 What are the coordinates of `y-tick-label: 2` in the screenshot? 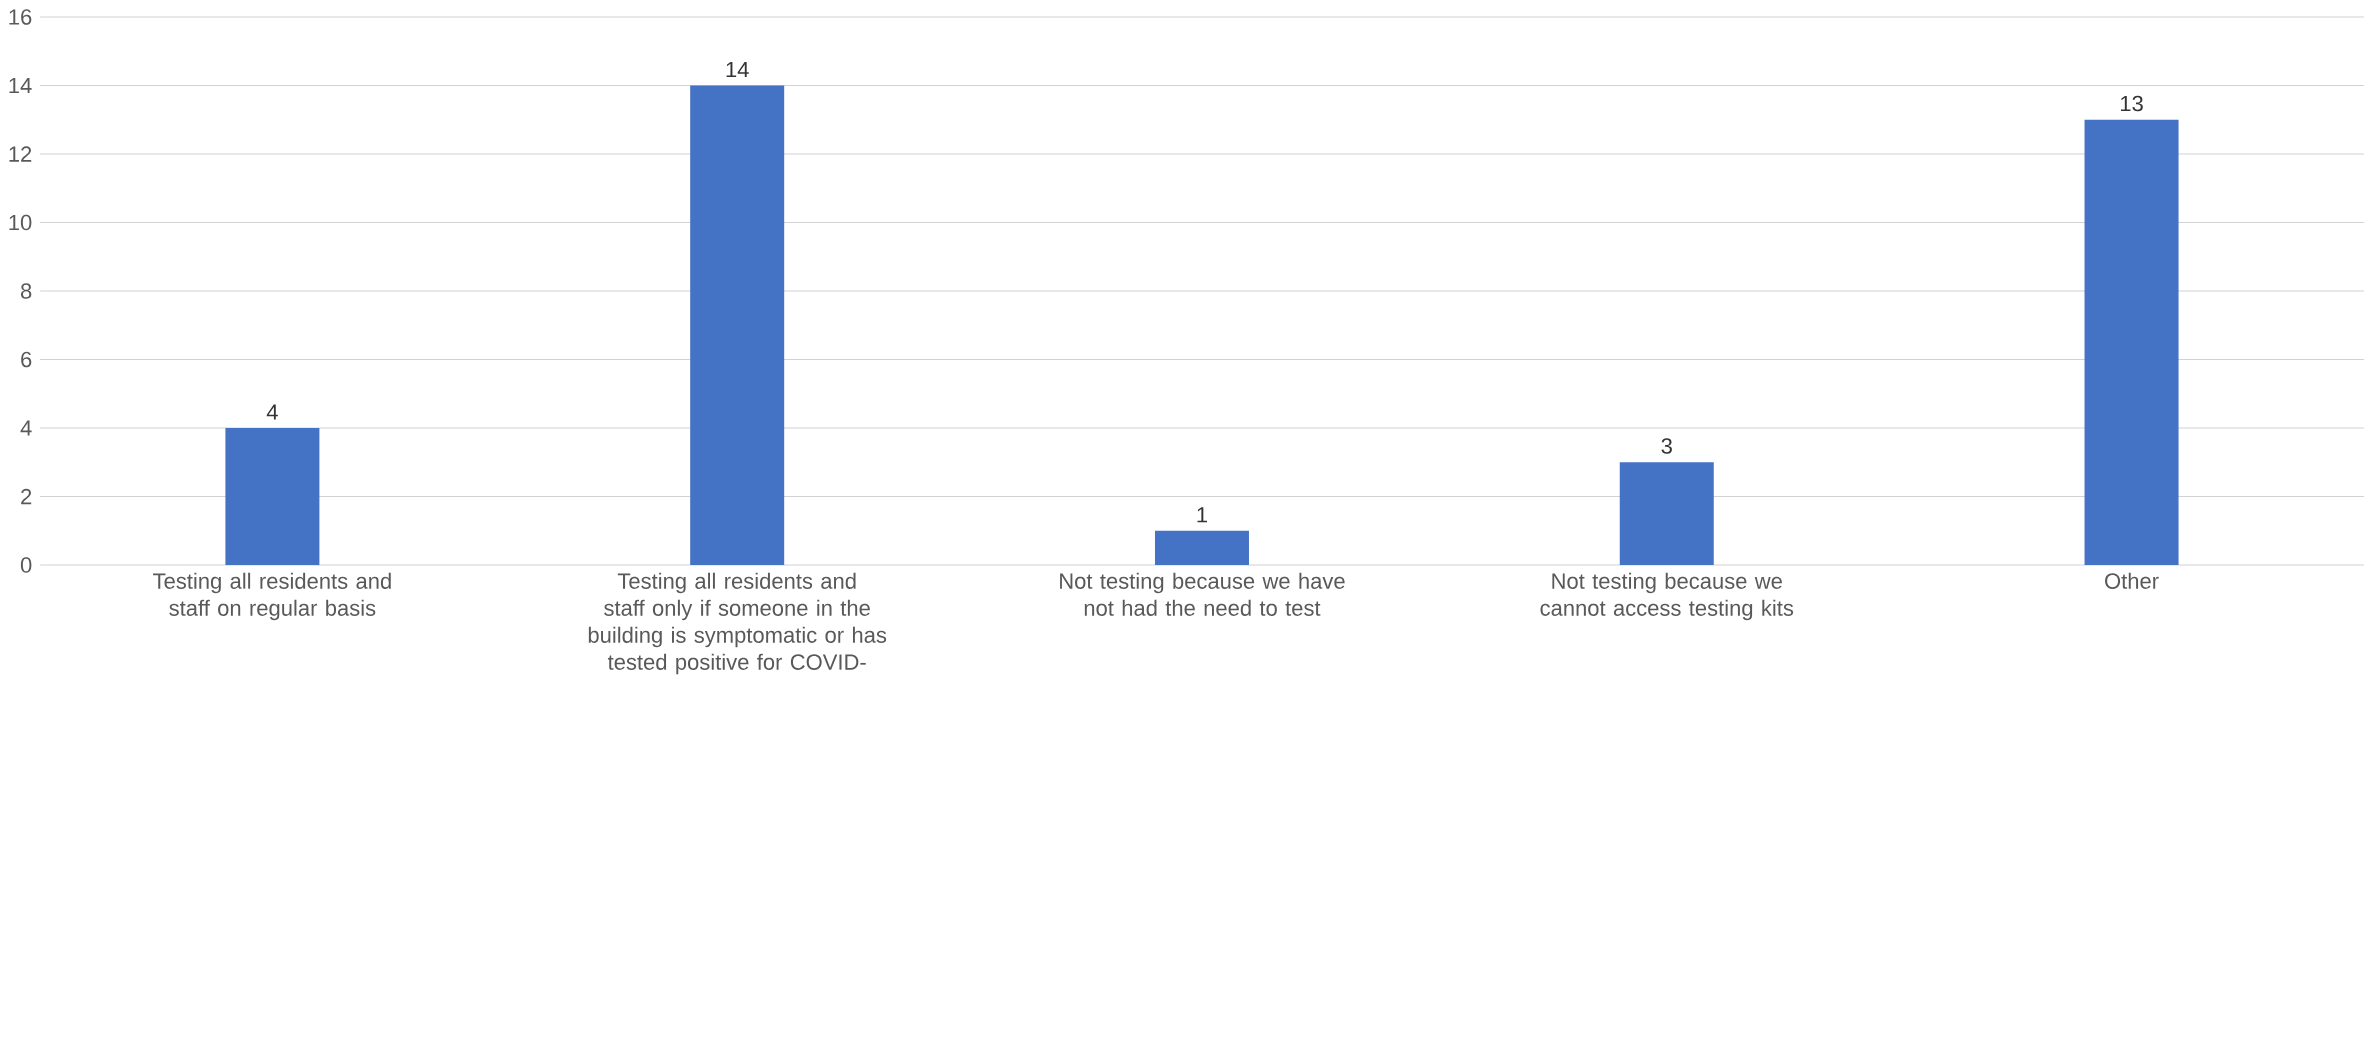 It's located at (26, 496).